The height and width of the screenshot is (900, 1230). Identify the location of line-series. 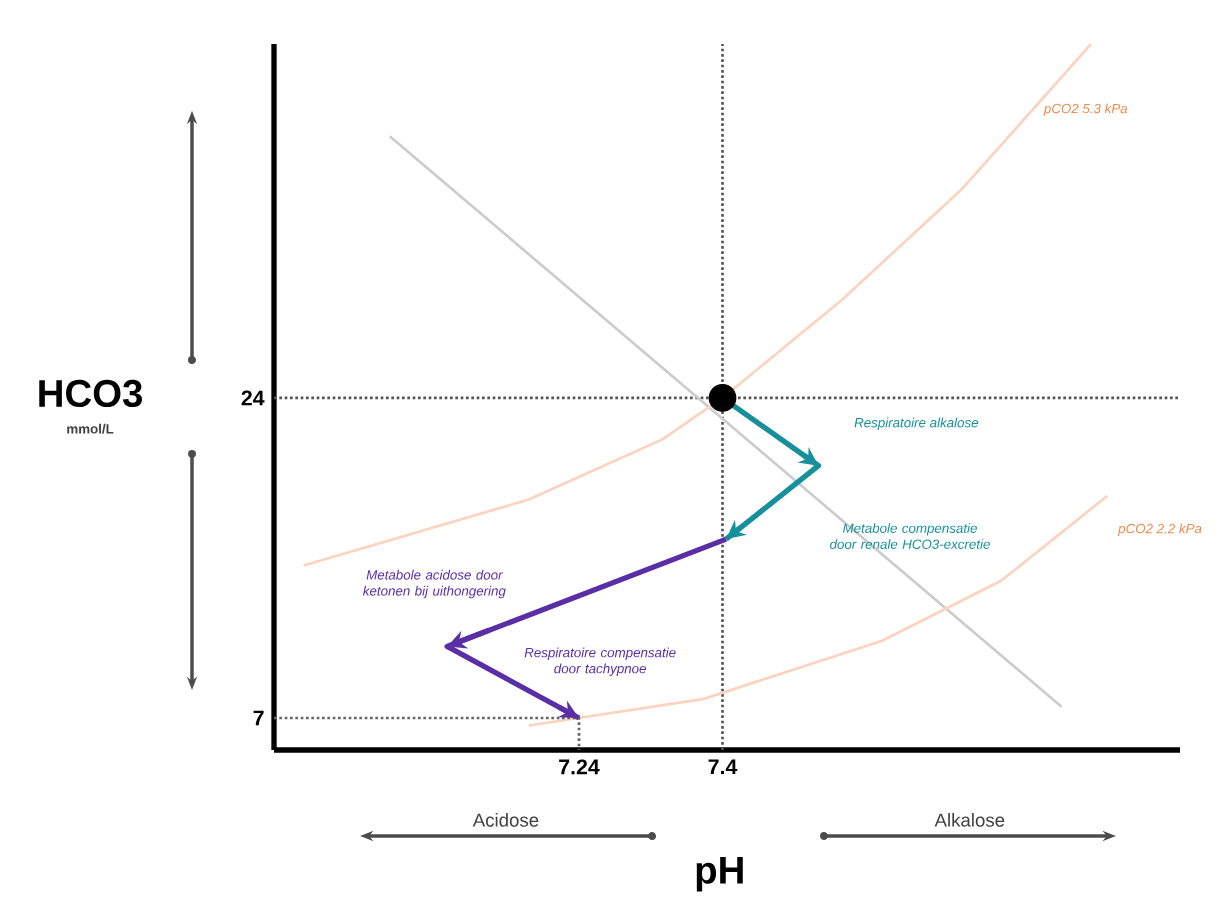
(818, 610).